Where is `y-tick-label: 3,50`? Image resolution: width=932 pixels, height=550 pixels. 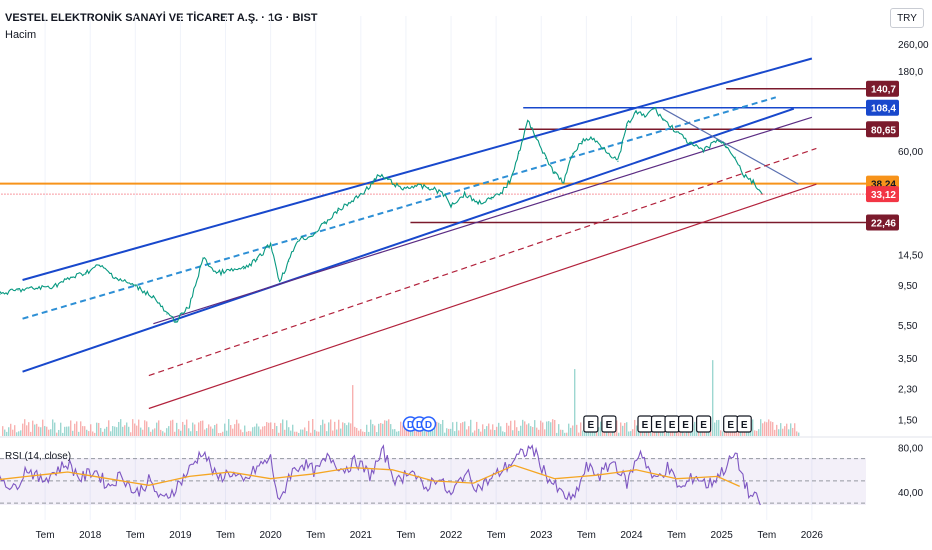
y-tick-label: 3,50 is located at coordinates (908, 359).